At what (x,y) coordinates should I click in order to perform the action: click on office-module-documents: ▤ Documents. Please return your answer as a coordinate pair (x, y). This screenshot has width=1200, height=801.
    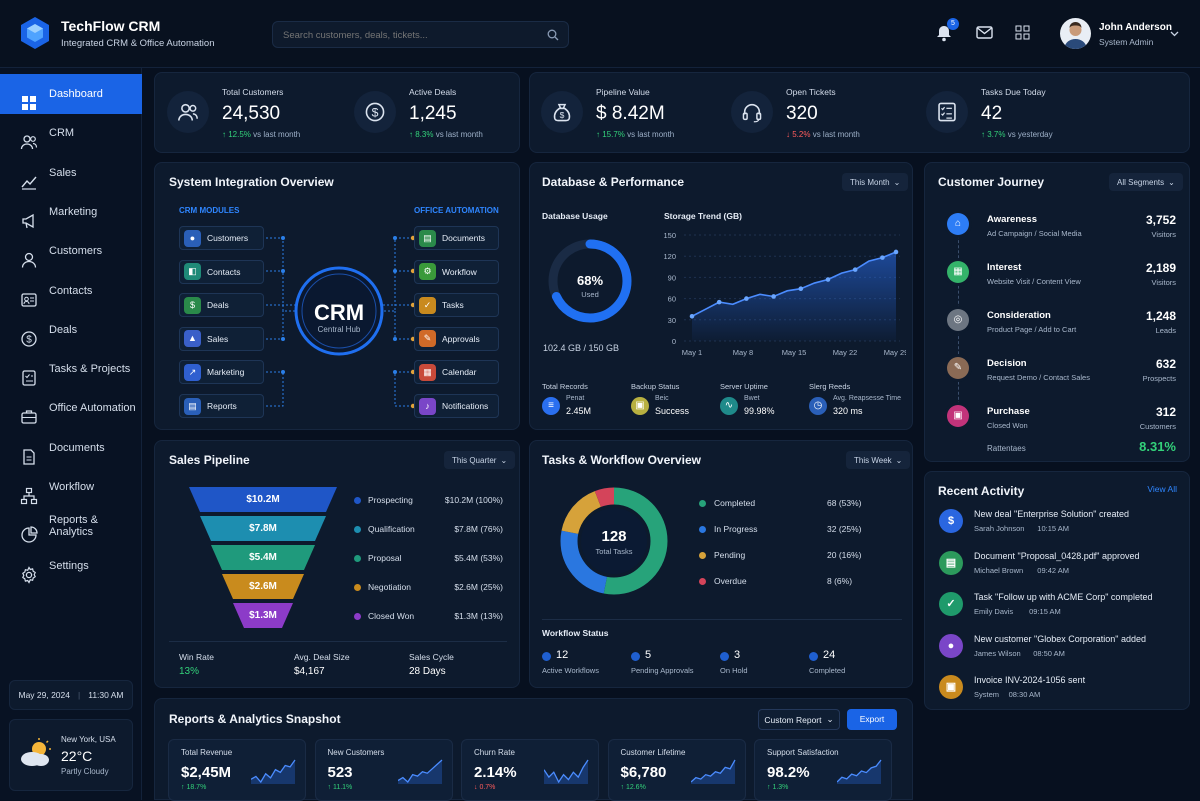
    Looking at the image, I should click on (456, 238).